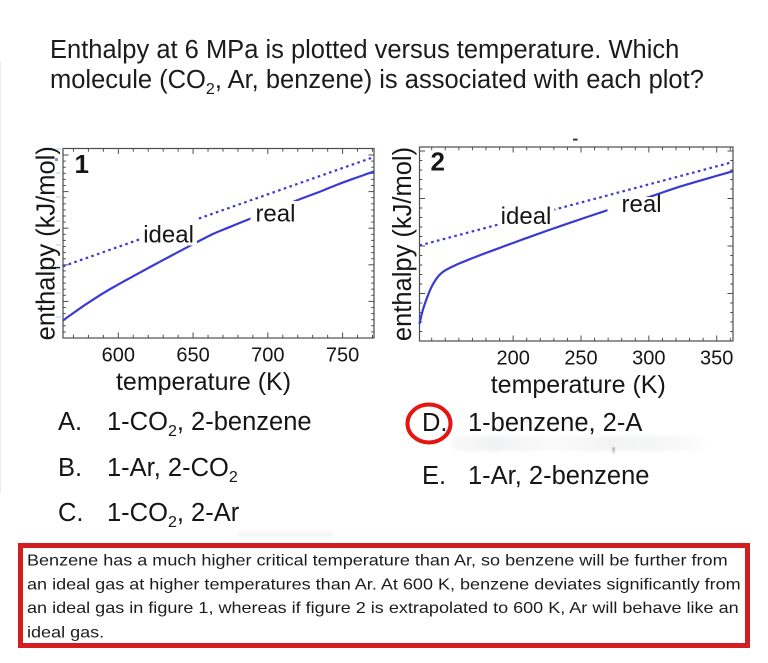 The image size is (768, 663). Describe the element at coordinates (118, 355) in the screenshot. I see `x-tick-label-600: 600` at that location.